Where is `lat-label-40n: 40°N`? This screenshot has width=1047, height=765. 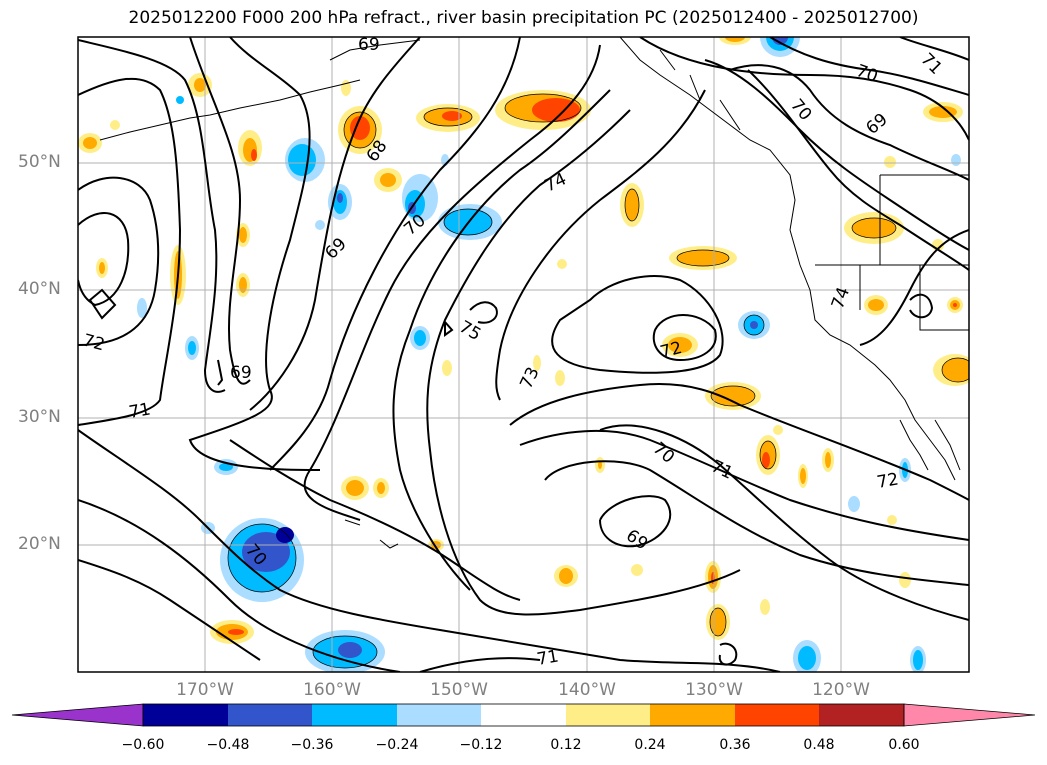 lat-label-40n: 40°N is located at coordinates (39, 289).